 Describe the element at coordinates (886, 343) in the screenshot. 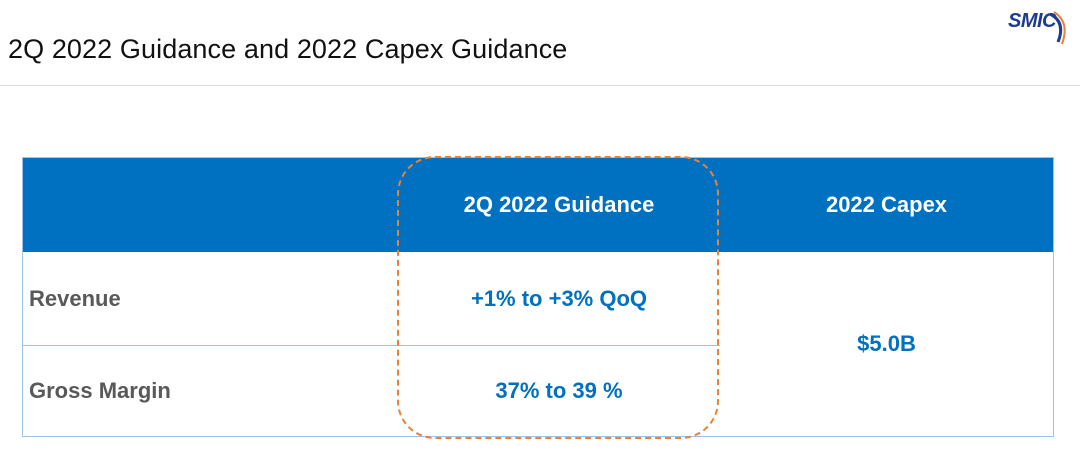

I see `capex-value: $5.0B` at that location.